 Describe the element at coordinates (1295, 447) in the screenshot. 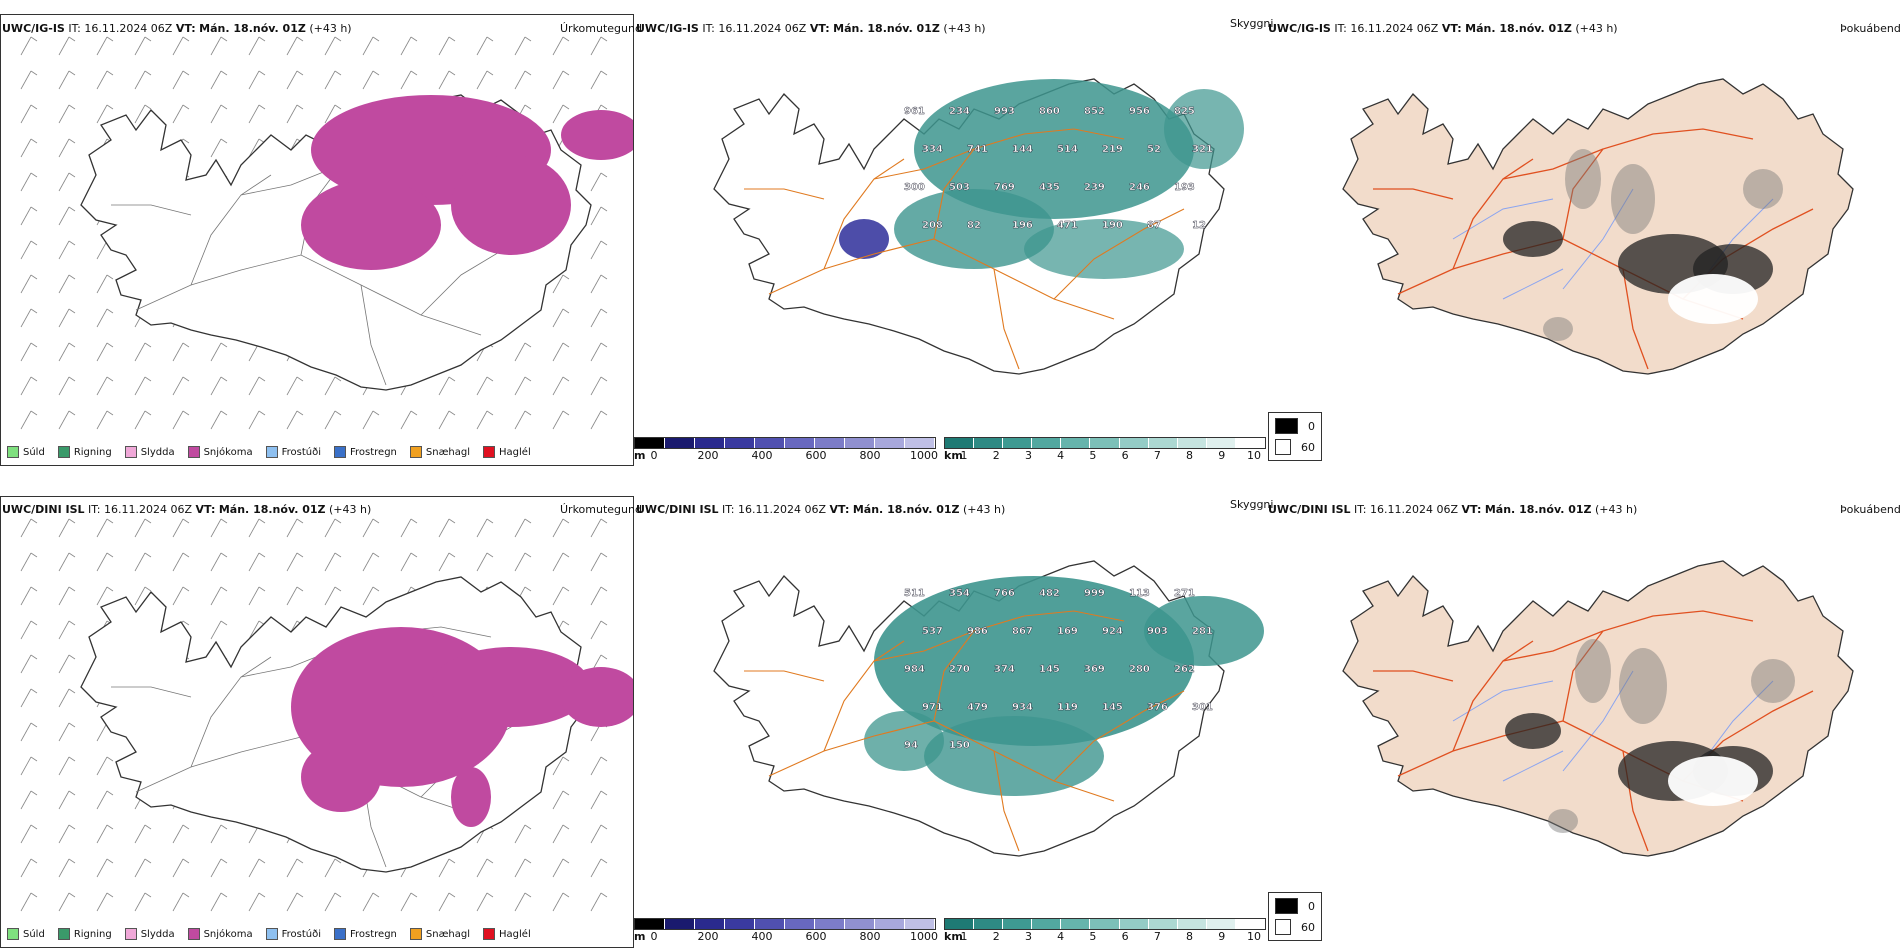

I see `fog-legend-item: 60` at that location.